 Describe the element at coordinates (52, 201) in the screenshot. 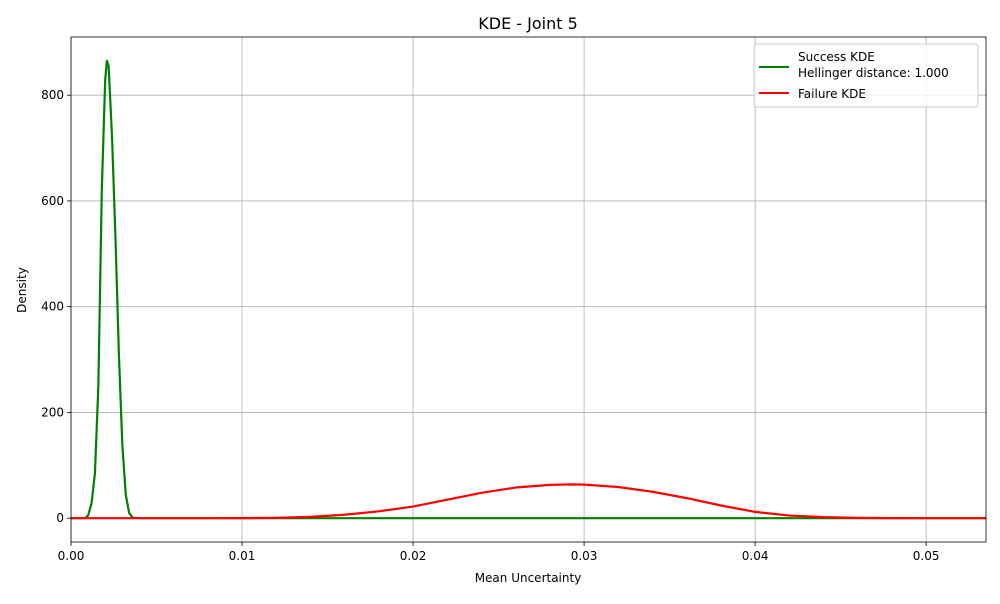

I see `y-tick-label: 600` at that location.